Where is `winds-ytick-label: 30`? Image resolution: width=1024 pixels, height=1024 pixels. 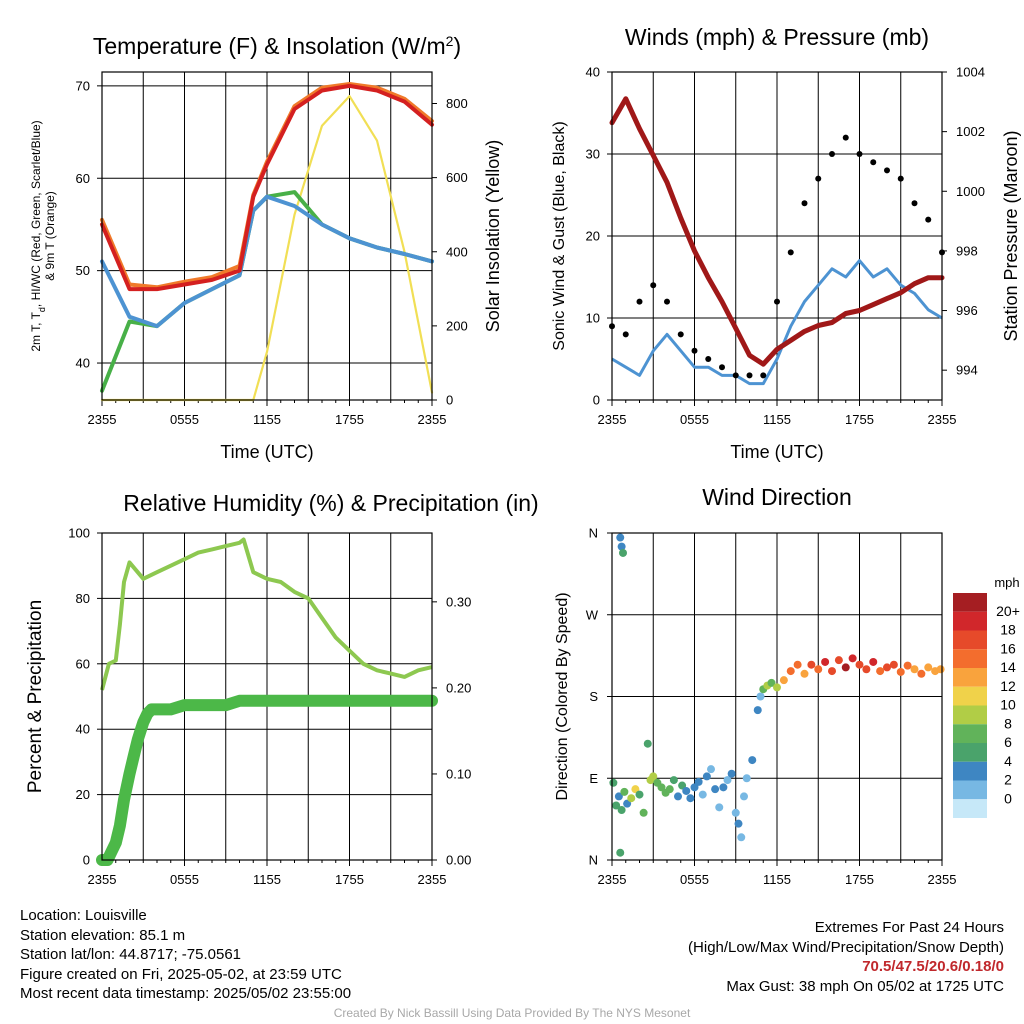
winds-ytick-label: 30 is located at coordinates (593, 154).